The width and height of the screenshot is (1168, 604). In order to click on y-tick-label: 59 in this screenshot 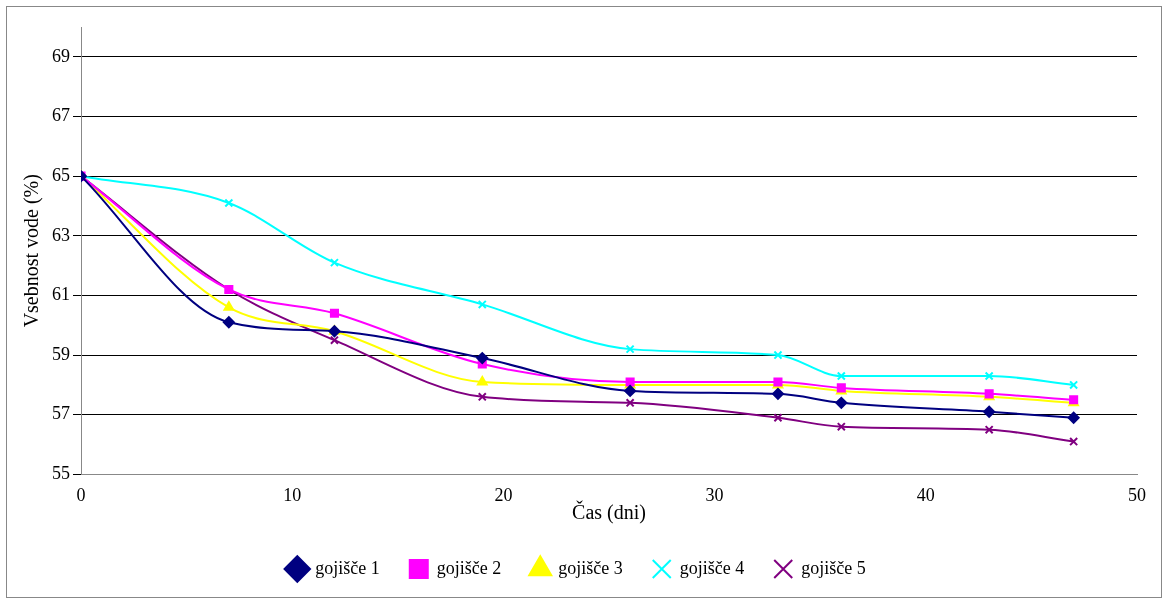, I will do `click(61, 353)`.